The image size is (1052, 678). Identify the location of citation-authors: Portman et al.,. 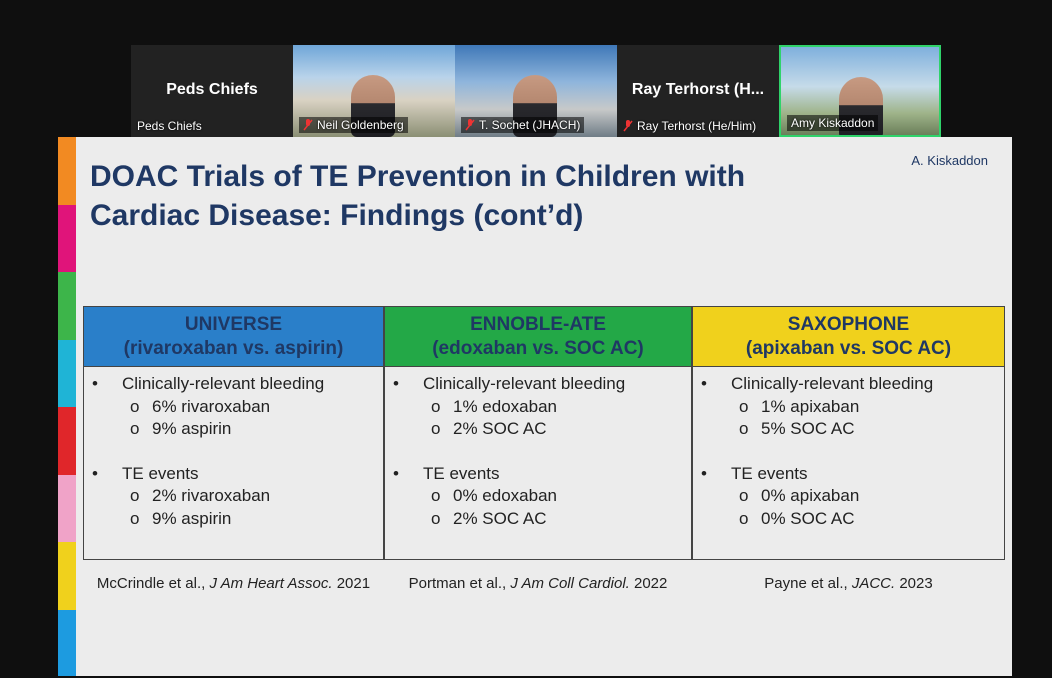
(457, 583).